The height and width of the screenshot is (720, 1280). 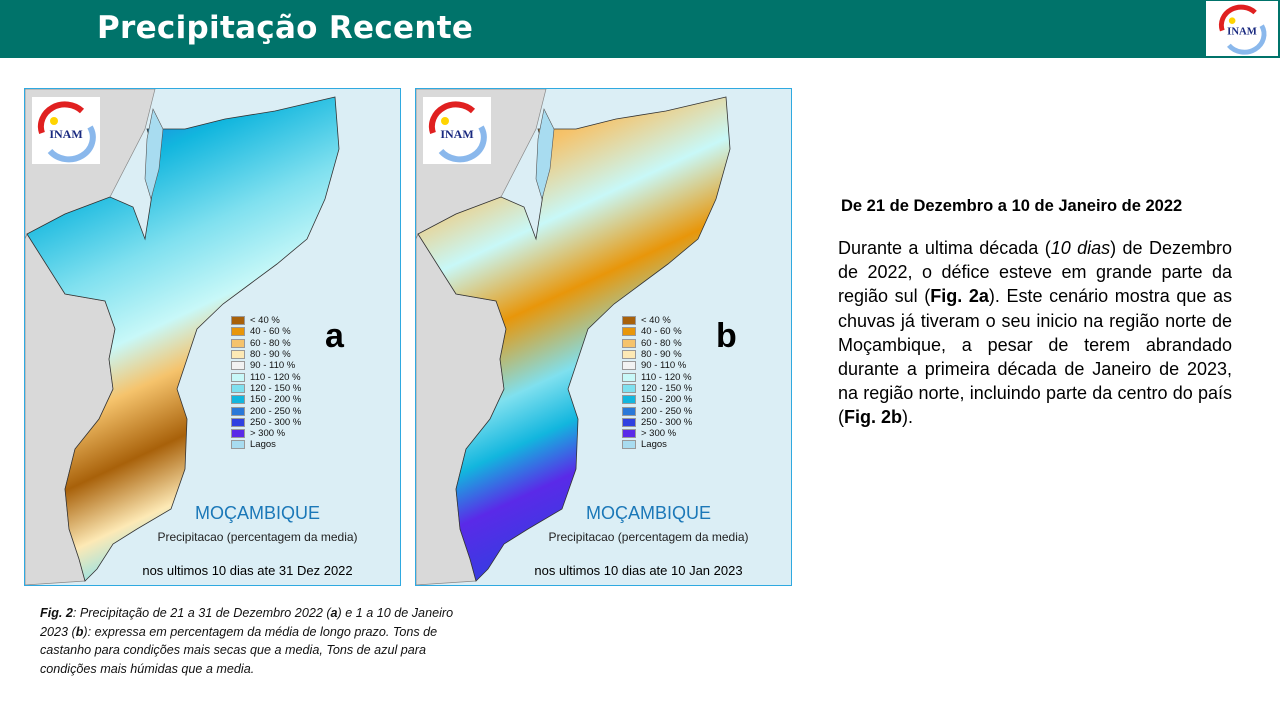 What do you see at coordinates (334, 613) in the screenshot?
I see `caption-a: a` at bounding box center [334, 613].